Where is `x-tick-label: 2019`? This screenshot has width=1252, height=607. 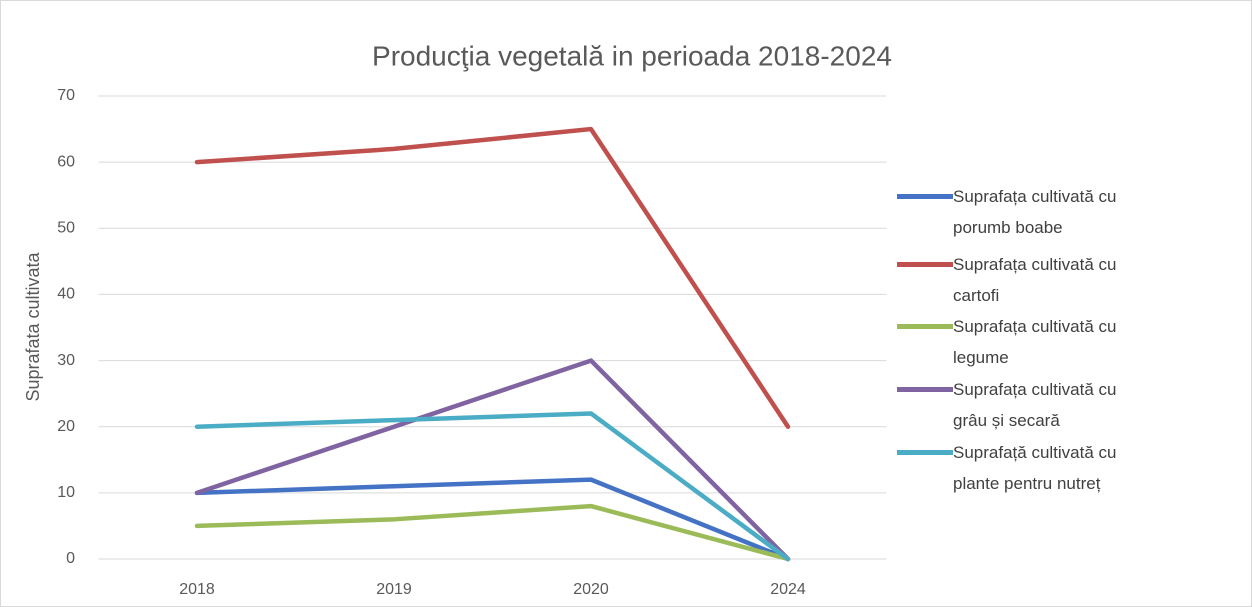
x-tick-label: 2019 is located at coordinates (394, 589).